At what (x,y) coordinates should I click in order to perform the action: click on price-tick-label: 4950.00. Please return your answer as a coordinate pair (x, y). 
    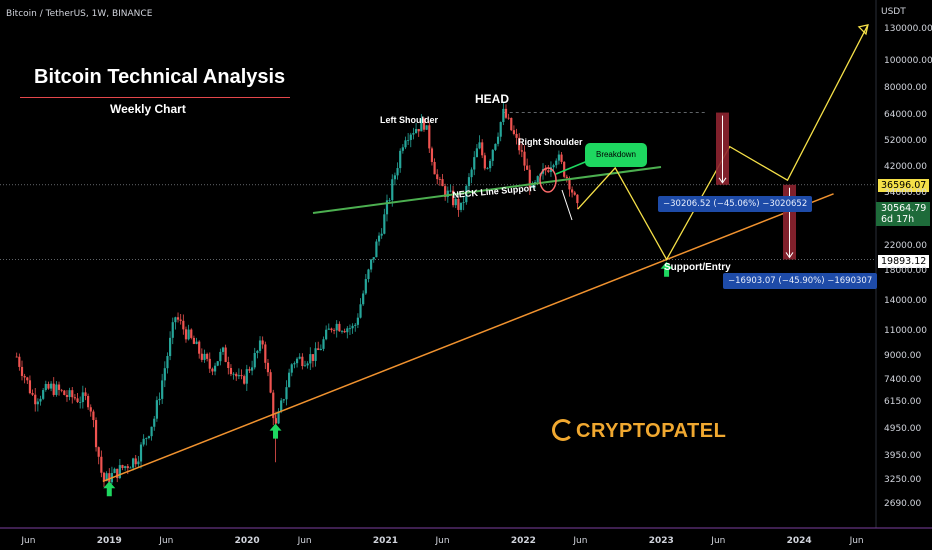
    Looking at the image, I should click on (903, 428).